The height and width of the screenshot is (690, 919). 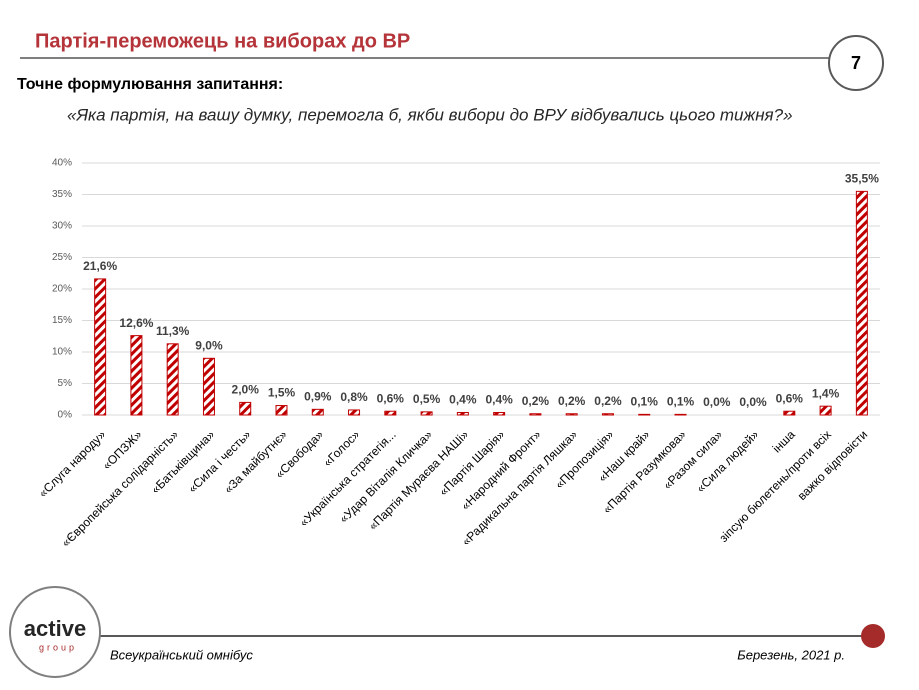 I want to click on value-label: 9,0%, so click(x=209, y=345).